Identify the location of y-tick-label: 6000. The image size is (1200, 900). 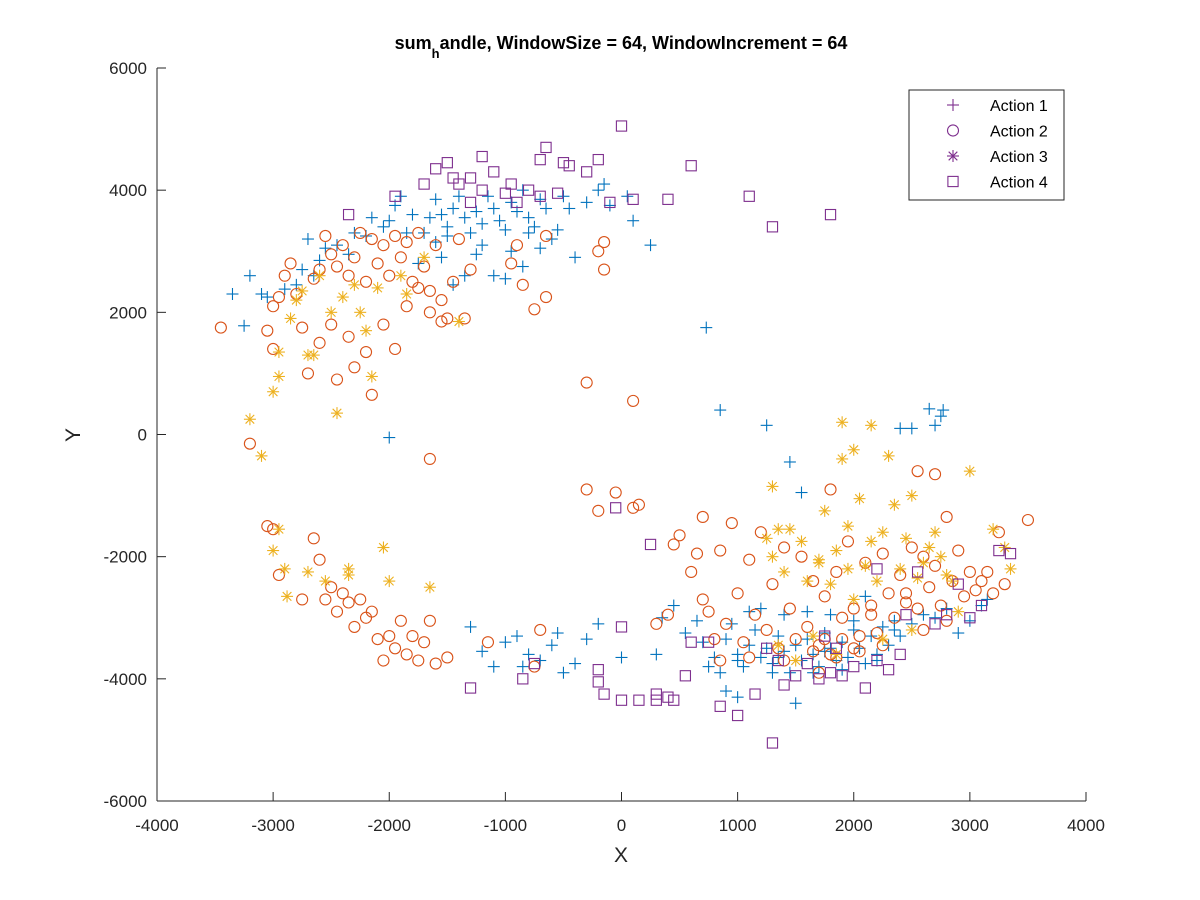
(128, 68).